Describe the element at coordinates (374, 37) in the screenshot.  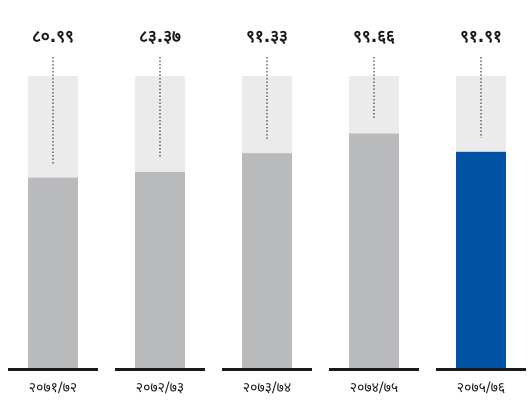
I see `value-label: ९९.६६` at that location.